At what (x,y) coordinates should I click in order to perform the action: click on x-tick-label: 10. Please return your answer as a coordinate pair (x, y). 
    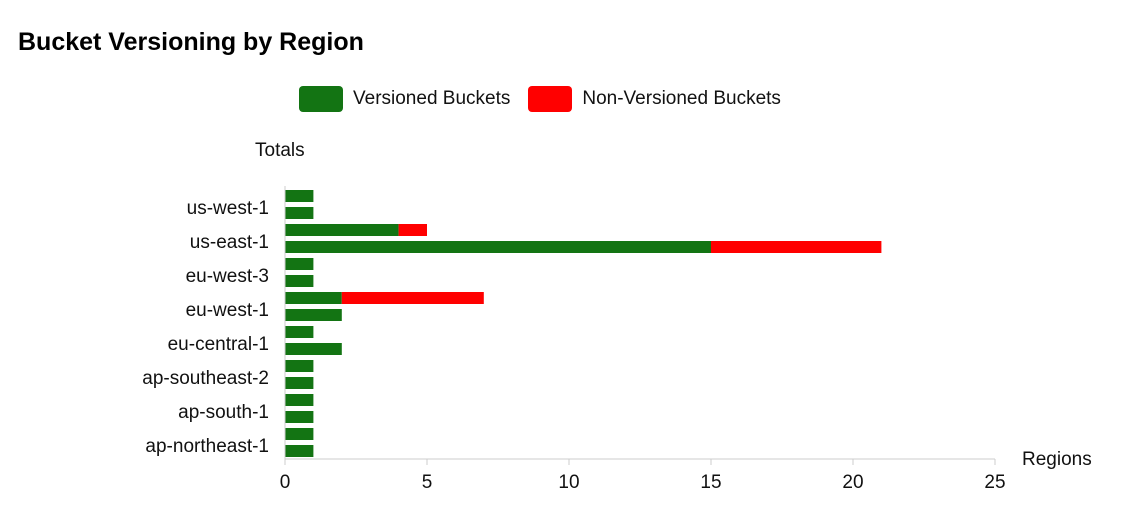
    Looking at the image, I should click on (568, 482).